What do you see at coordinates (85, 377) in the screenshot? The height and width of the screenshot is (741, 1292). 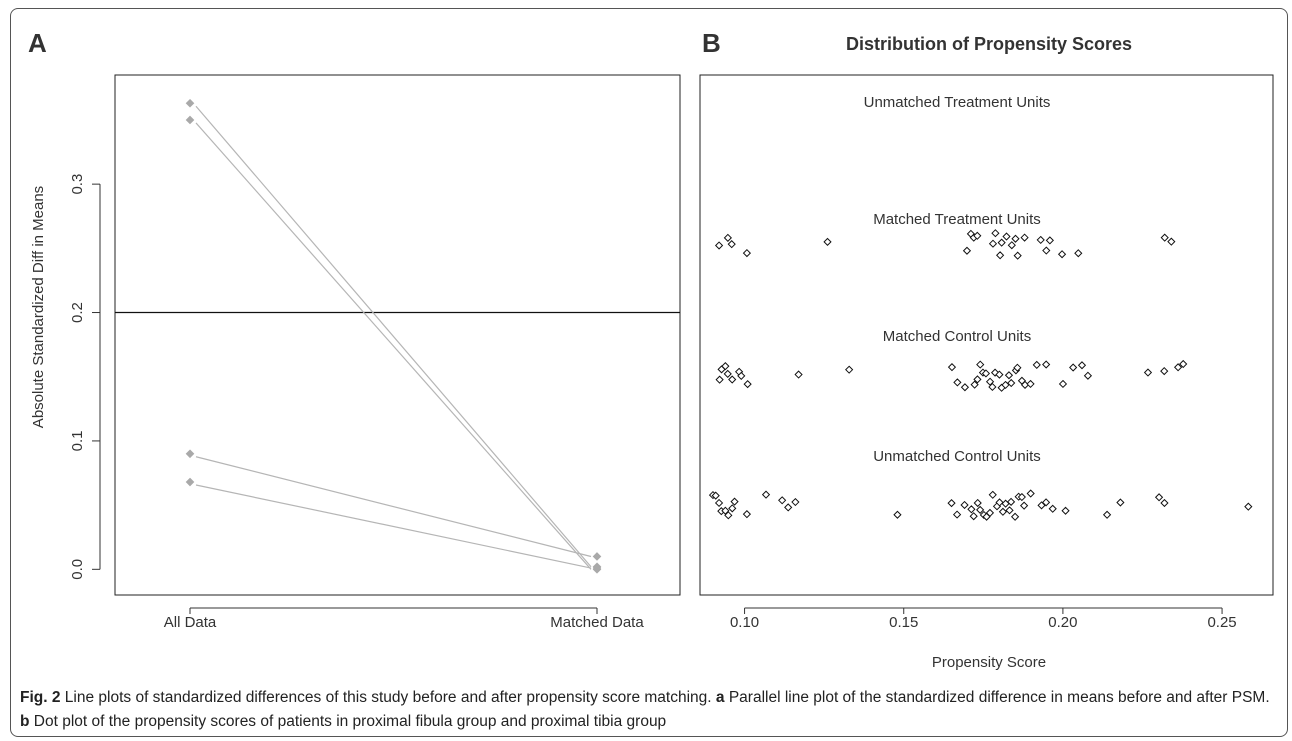 I see `panel-a-y-axis: 0.0 0.1 0.2 0.3` at bounding box center [85, 377].